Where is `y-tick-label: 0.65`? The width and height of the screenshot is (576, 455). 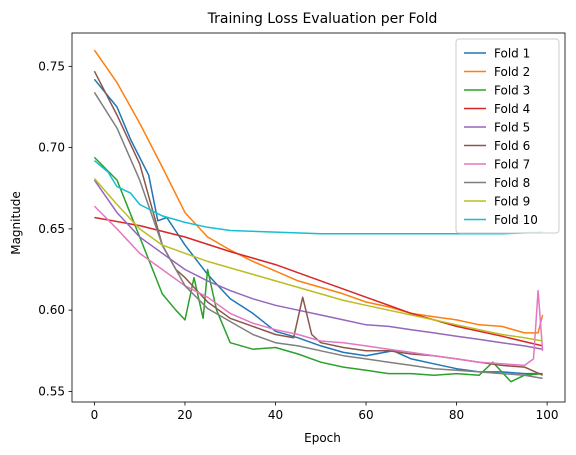
y-tick-label: 0.65 is located at coordinates (51, 229).